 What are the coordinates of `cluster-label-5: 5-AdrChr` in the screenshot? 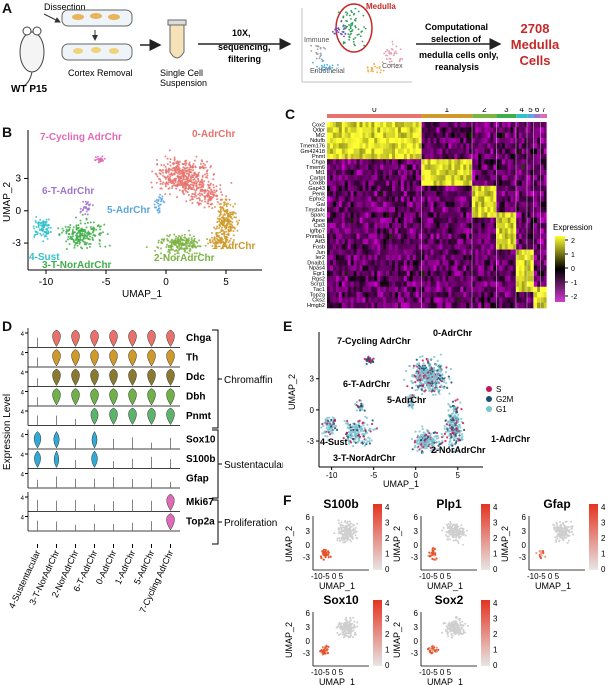 It's located at (128, 210).